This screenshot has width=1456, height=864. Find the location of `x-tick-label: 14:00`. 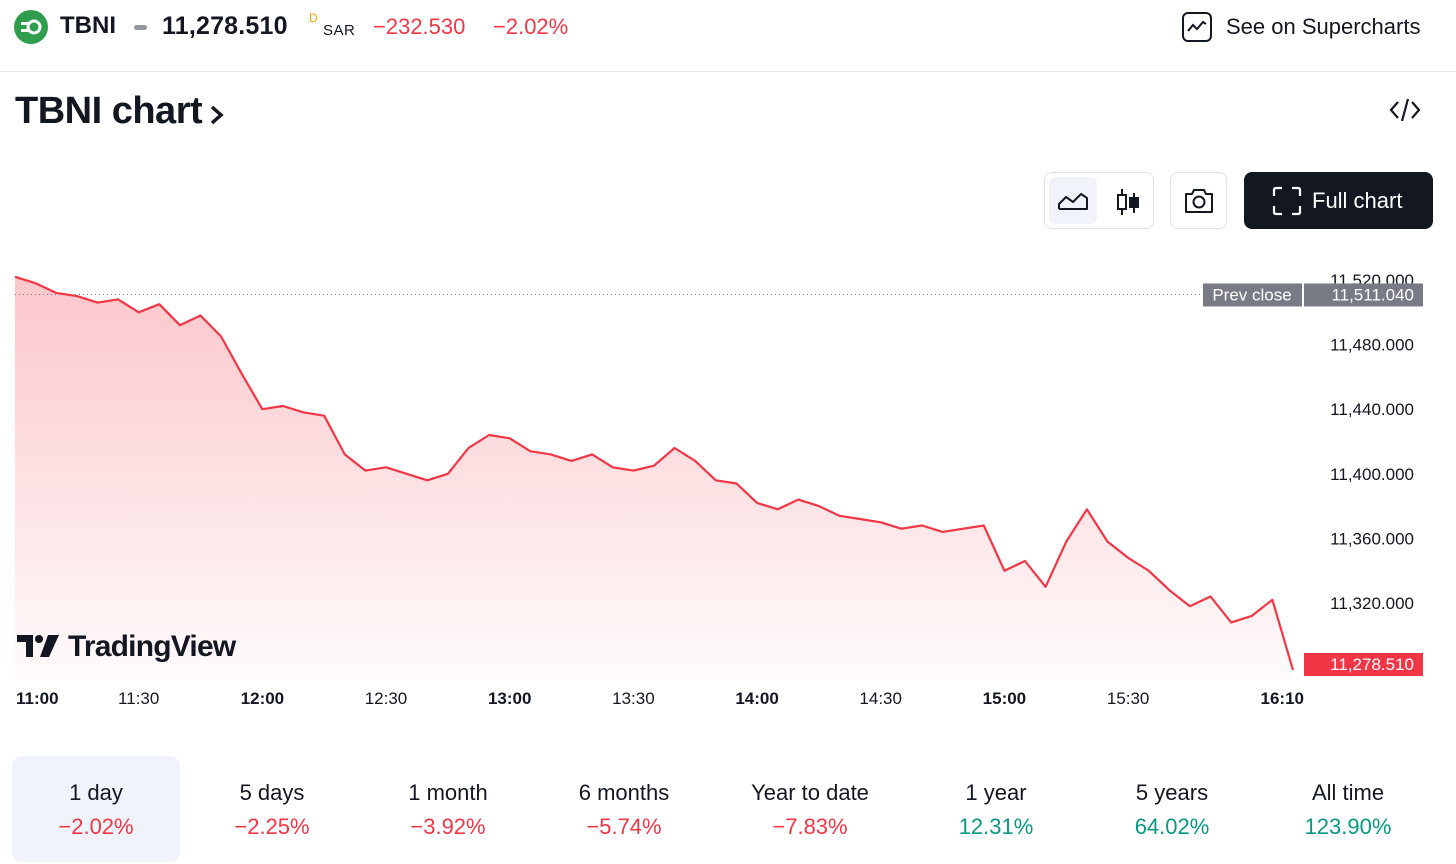

x-tick-label: 14:00 is located at coordinates (756, 698).